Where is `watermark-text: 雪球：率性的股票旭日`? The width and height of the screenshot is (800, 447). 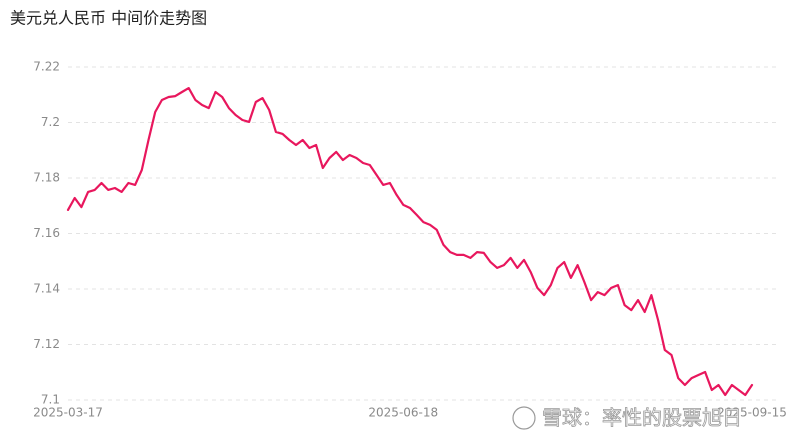
watermark-text: 雪球：率性的股票旭日 is located at coordinates (642, 418).